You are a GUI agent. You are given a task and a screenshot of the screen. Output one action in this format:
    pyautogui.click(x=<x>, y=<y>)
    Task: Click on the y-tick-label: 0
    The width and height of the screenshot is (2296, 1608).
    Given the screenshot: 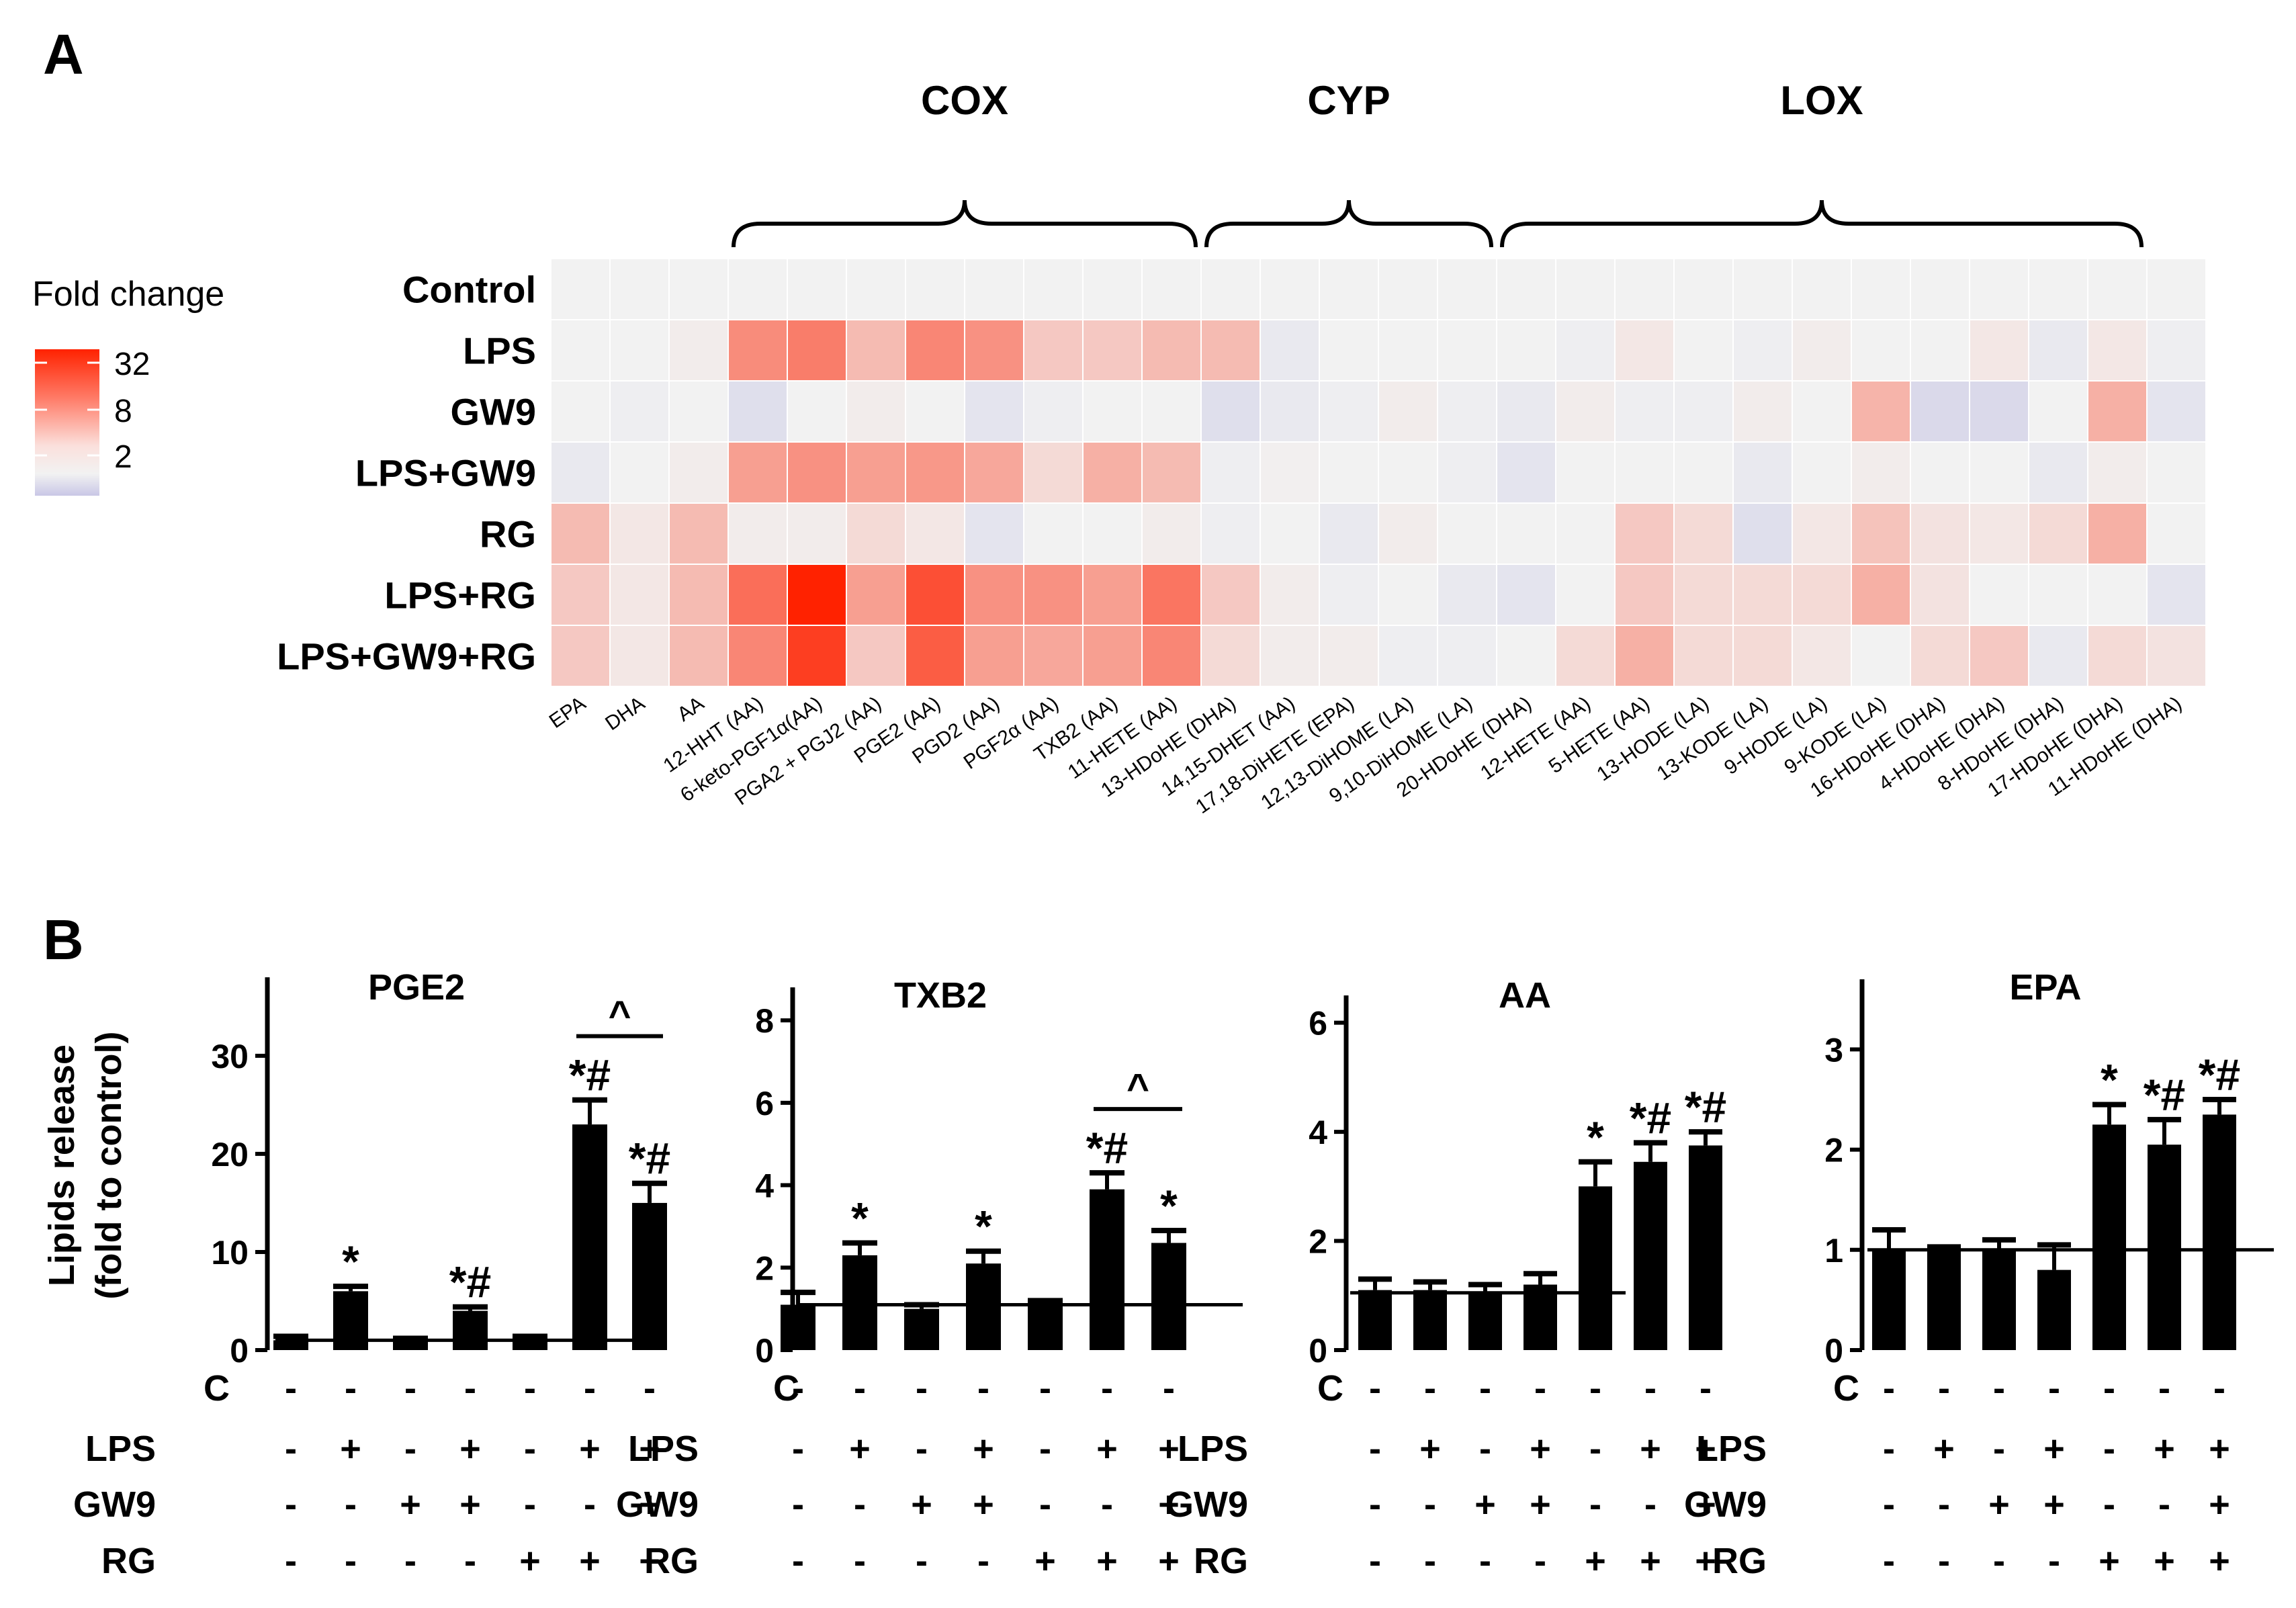 What is the action you would take?
    pyautogui.click(x=1833, y=1351)
    